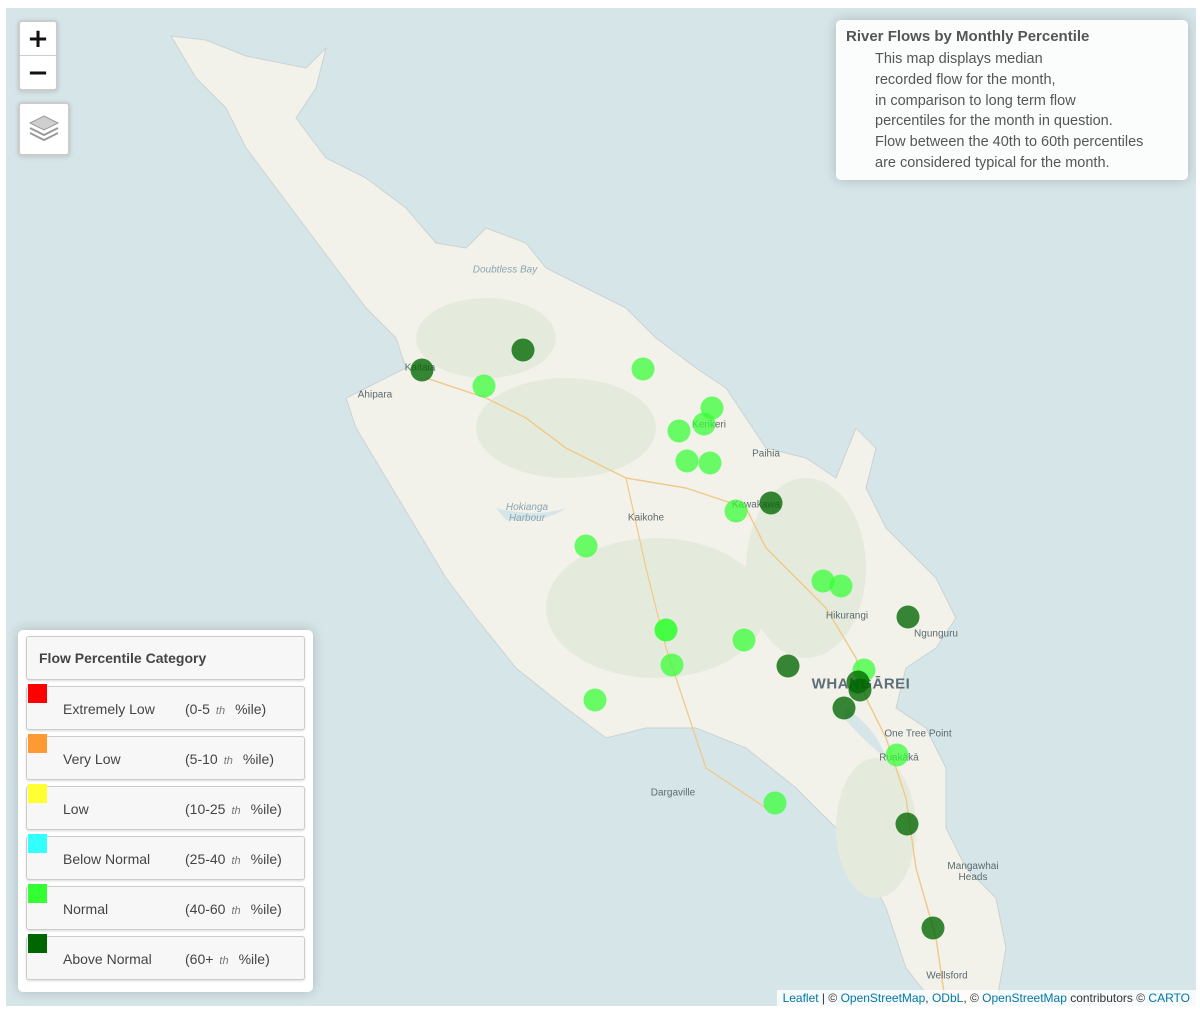  I want to click on layers-button, so click(44, 129).